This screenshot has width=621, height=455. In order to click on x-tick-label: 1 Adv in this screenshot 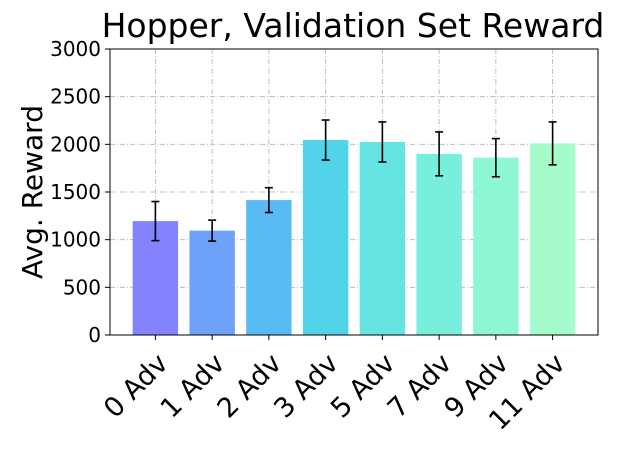, I will do `click(193, 386)`.